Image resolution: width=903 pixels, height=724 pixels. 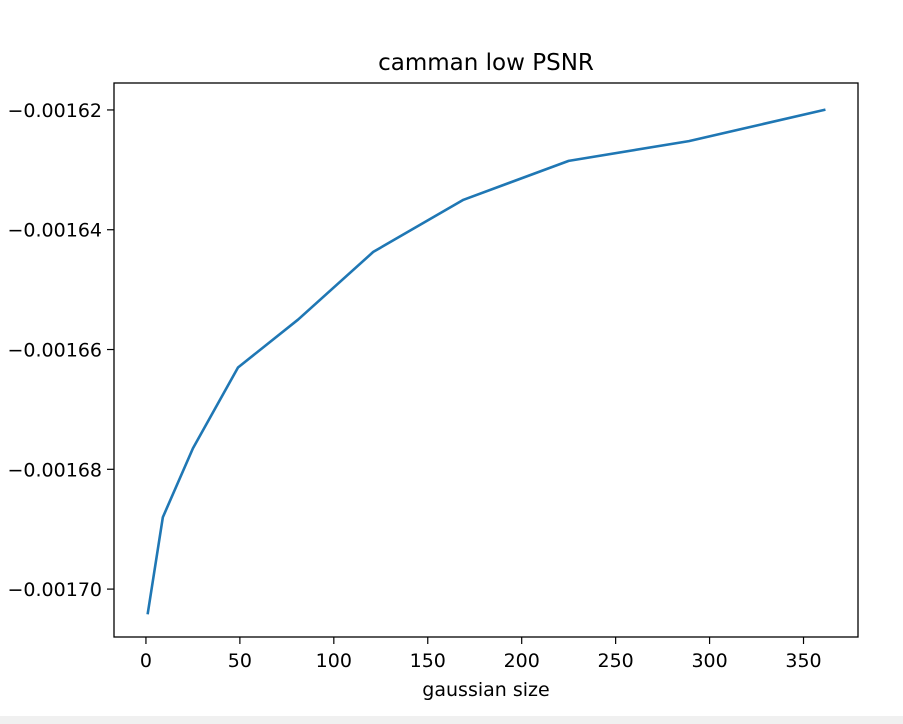 I want to click on x-axis: 0 50 100 150 200 250 300 350, so click(x=481, y=654).